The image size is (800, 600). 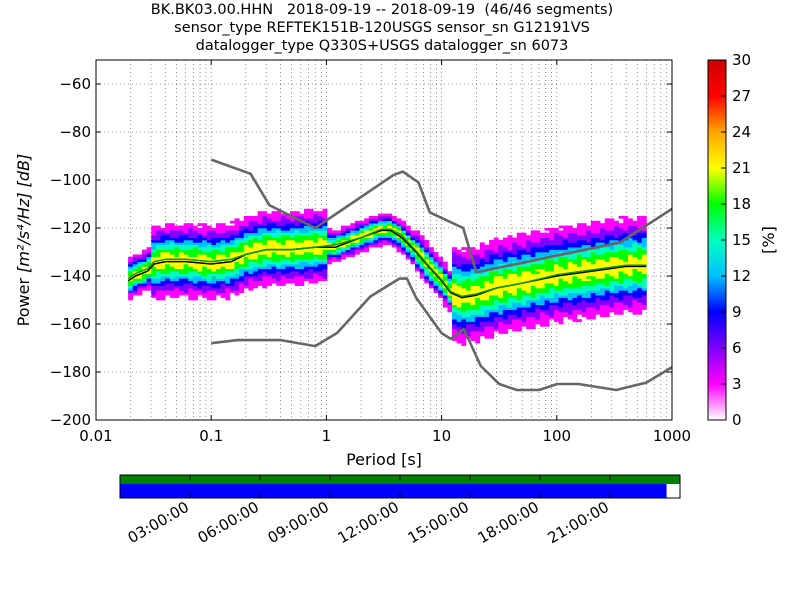 I want to click on colorbar-tick-label: 24, so click(x=741, y=132).